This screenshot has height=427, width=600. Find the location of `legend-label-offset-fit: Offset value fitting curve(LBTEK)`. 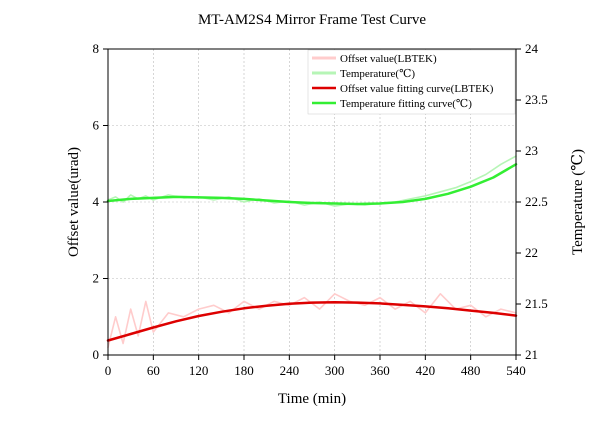

legend-label-offset-fit: Offset value fitting curve(LBTEK) is located at coordinates (417, 89).